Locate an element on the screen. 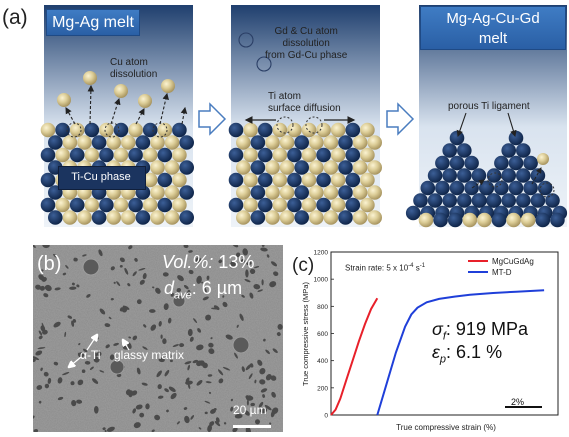 The width and height of the screenshot is (569, 437). plastic-strain-value: : 6.1 % is located at coordinates (474, 352).